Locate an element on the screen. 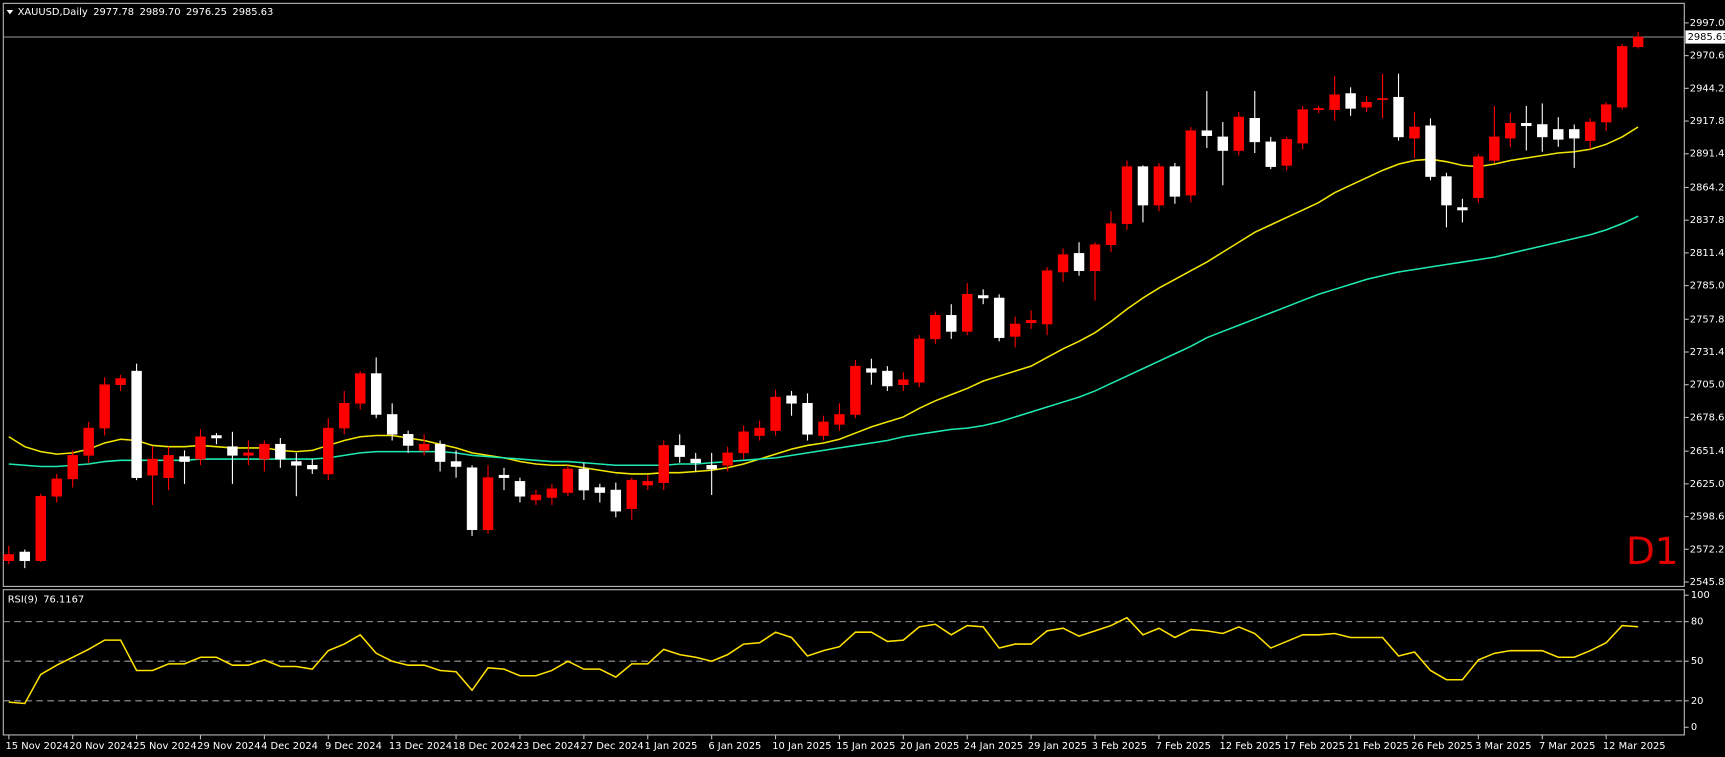  x-tick-label: 25 Nov 2024 is located at coordinates (164, 746).